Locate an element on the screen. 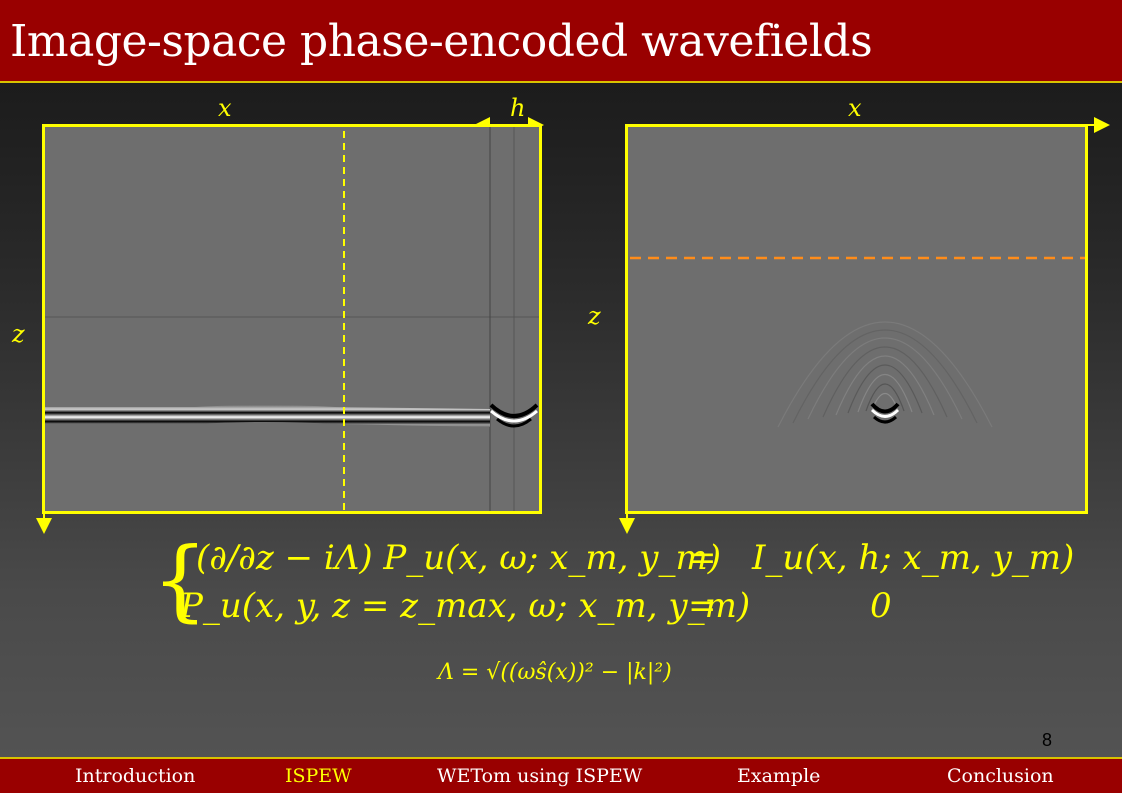 Image resolution: width=1122 pixels, height=793 pixels. equation-row1-lhs: (∂/∂z − iΛ) P_u(x, ω; x_m, y_m) is located at coordinates (458, 558).